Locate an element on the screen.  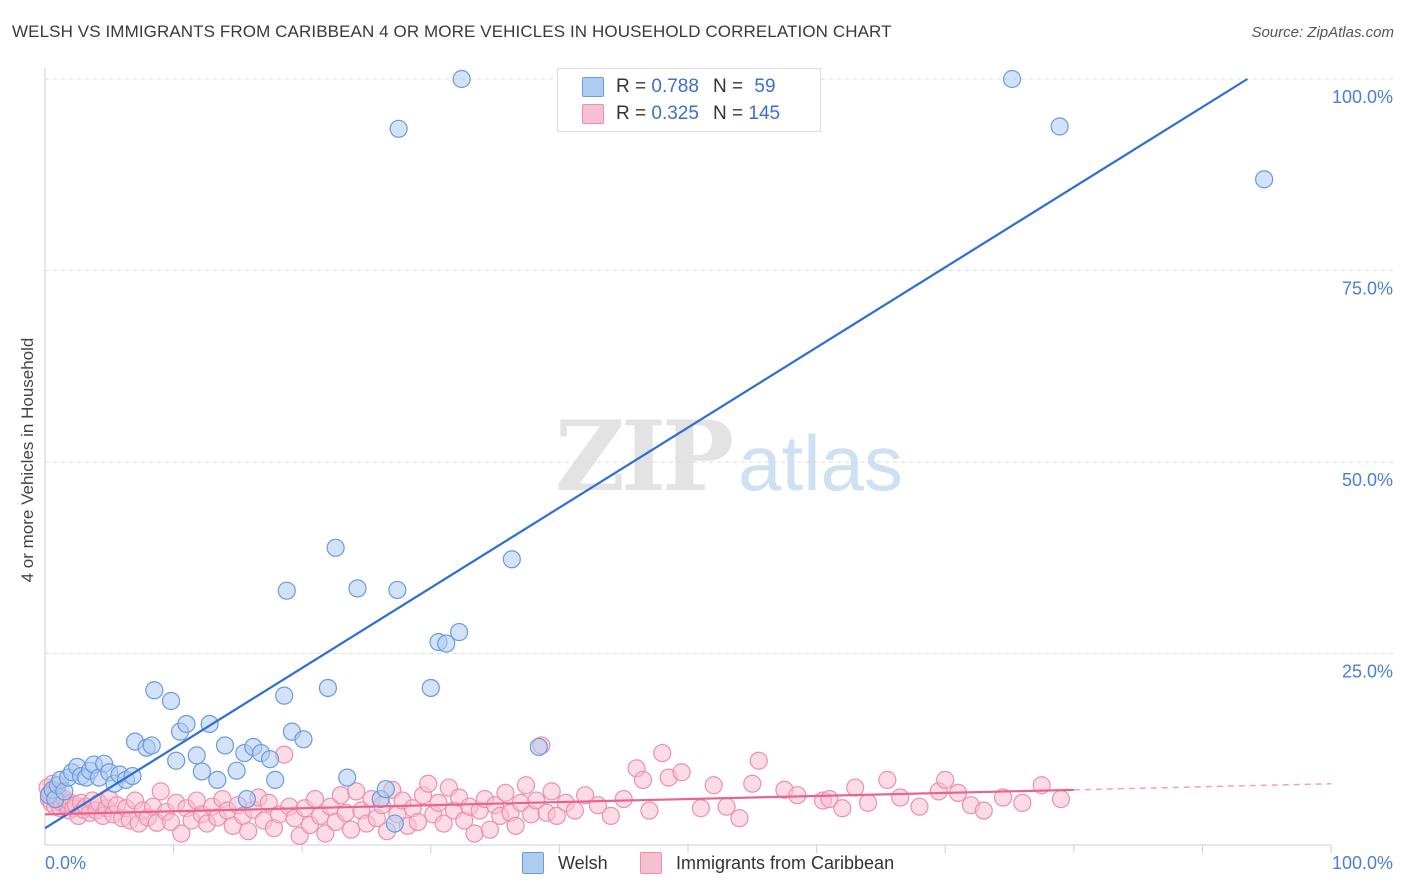
legend-row-welsh: R = 0.788 N = 59 is located at coordinates (679, 87).